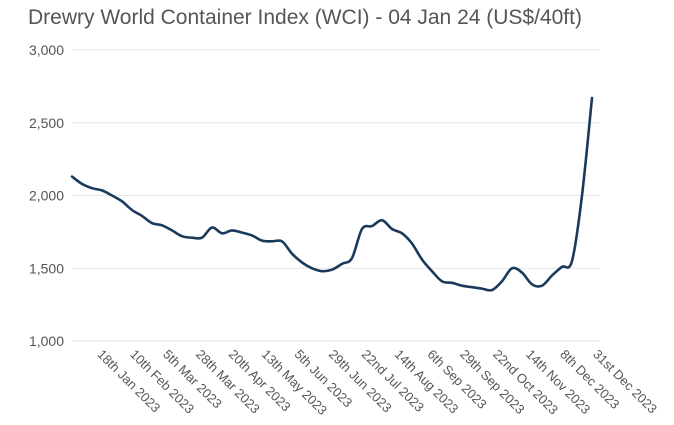  I want to click on y-tick-label: 2,000, so click(46, 196).